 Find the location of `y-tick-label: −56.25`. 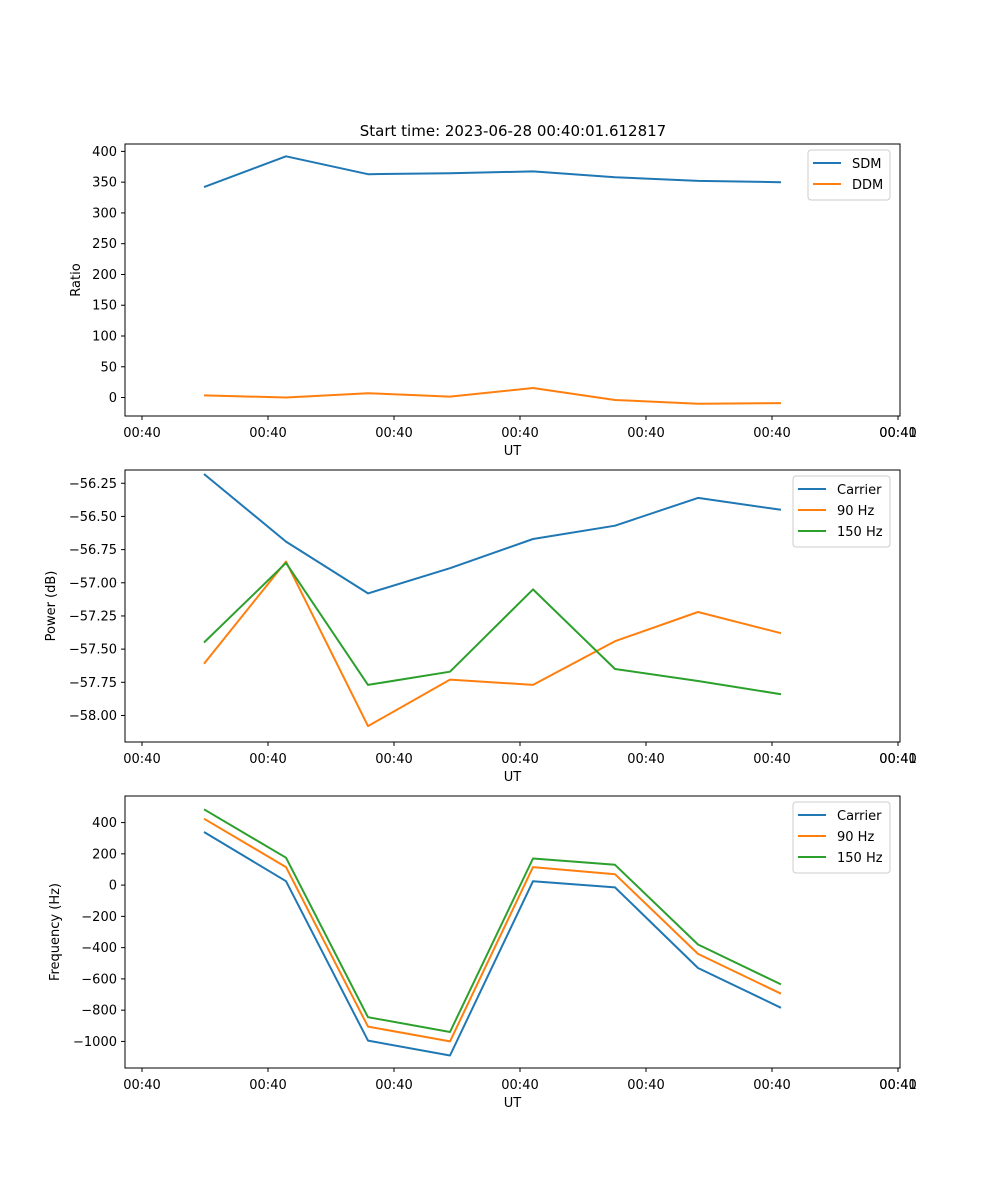

y-tick-label: −56.25 is located at coordinates (93, 484).